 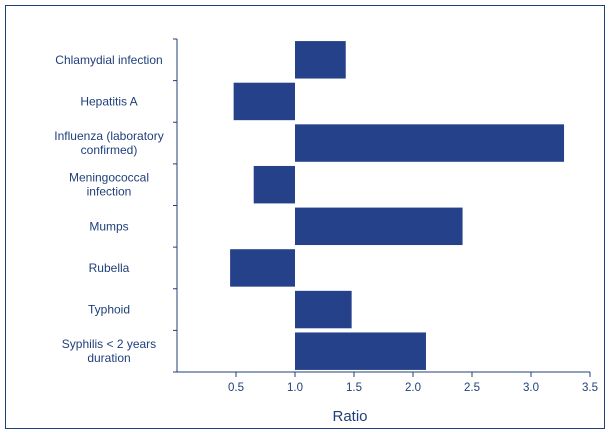 I want to click on x-tick-label-0: 0.5, so click(x=236, y=388).